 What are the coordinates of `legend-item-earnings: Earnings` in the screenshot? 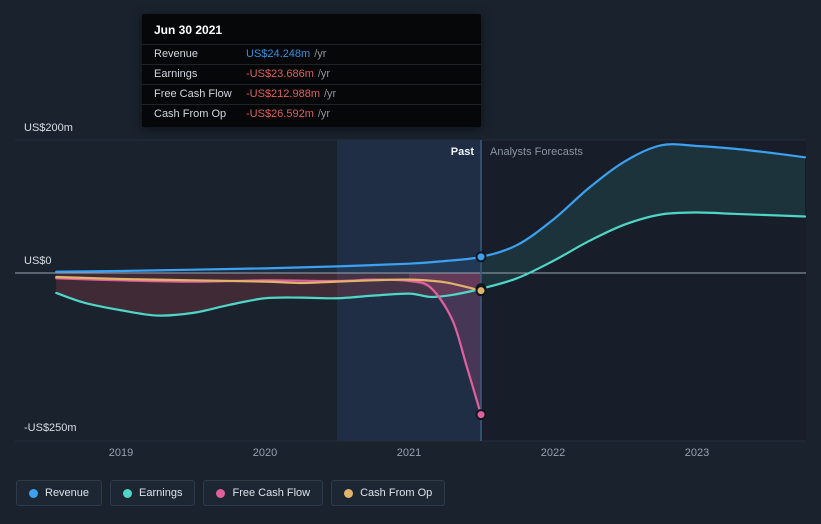 It's located at (153, 493).